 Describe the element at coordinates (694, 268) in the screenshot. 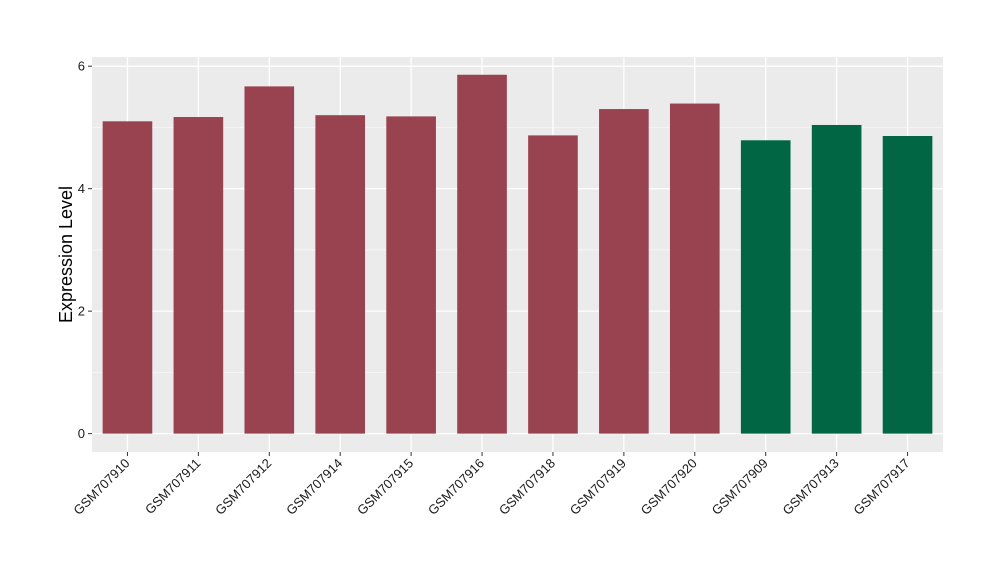

I see `bar-GSM707920` at that location.